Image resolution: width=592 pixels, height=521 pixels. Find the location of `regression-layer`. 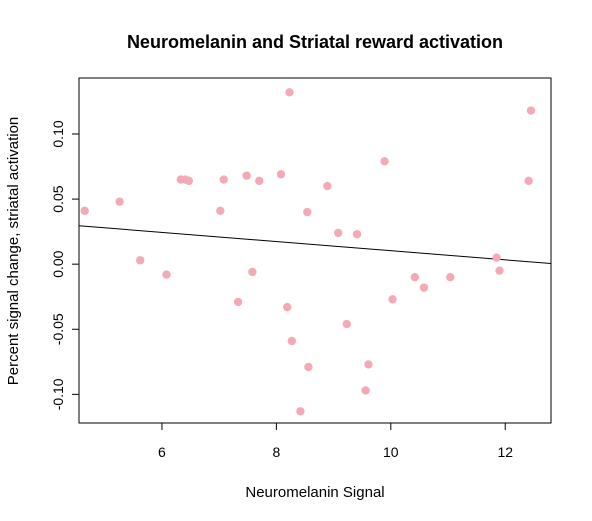

regression-layer is located at coordinates (315, 245).